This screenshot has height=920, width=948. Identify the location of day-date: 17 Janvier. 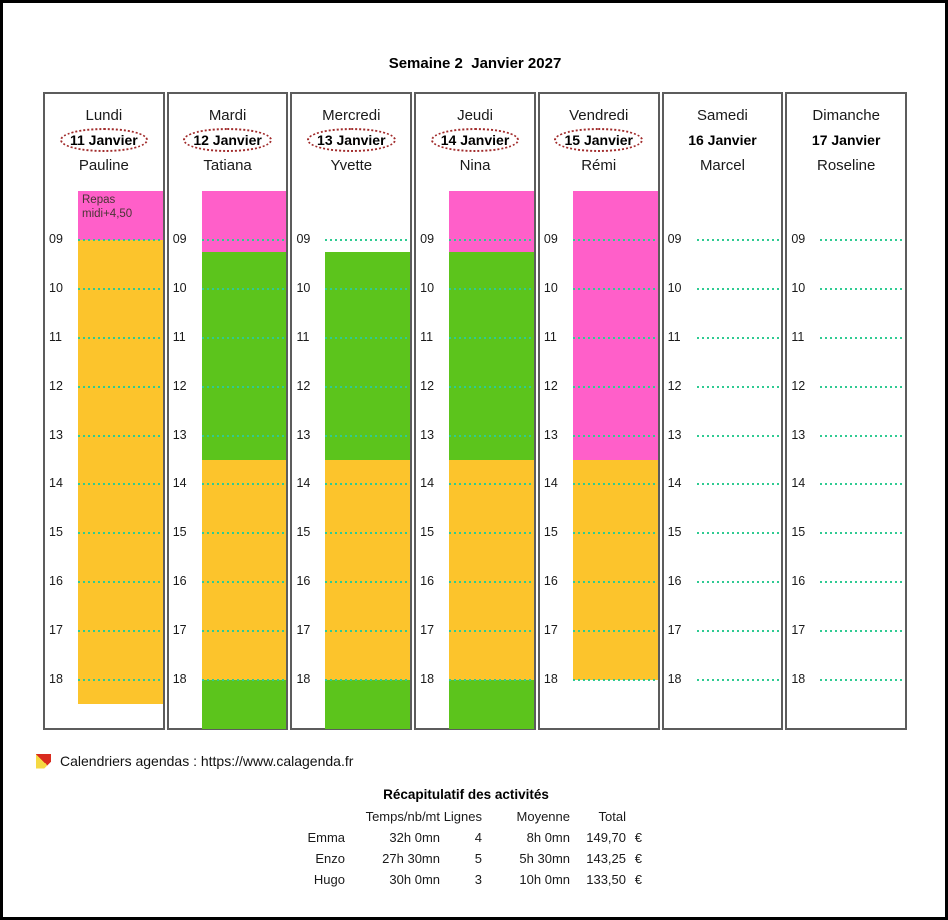
(846, 140).